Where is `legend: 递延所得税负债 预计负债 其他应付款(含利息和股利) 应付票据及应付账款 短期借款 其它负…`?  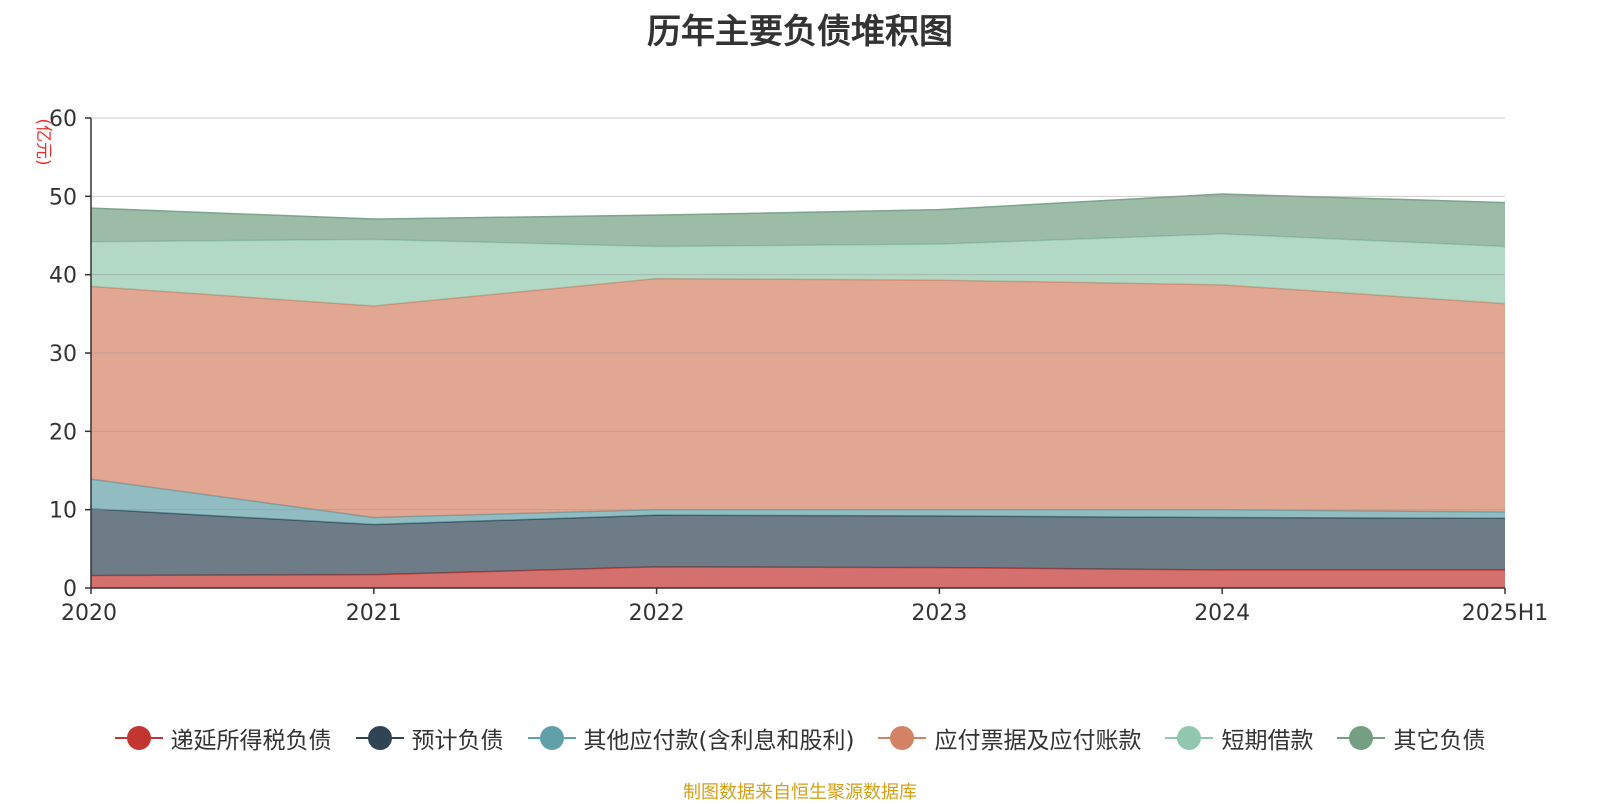
legend: 递延所得税负债 预计负债 其他应付款(含利息和股利) 应付票据及应付账款 短期借款 其它负… is located at coordinates (800, 738).